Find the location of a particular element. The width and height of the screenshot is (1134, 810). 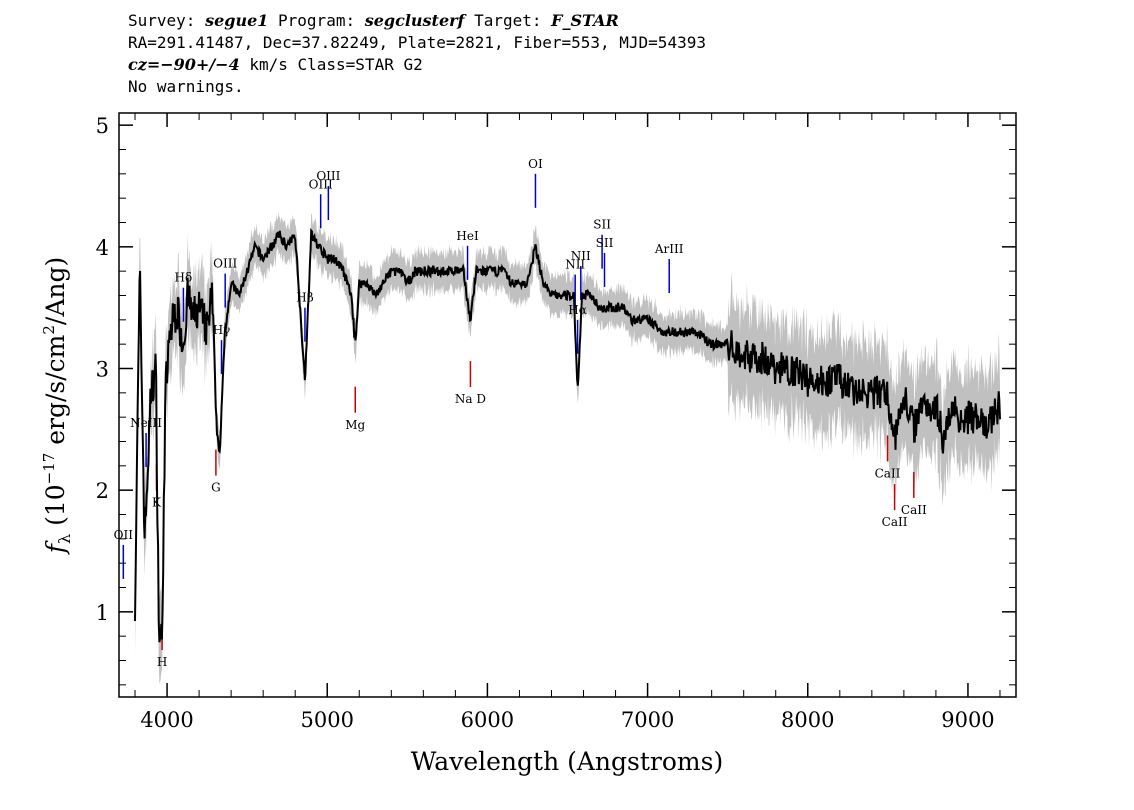

emission-line-label: ArIII is located at coordinates (669, 249).